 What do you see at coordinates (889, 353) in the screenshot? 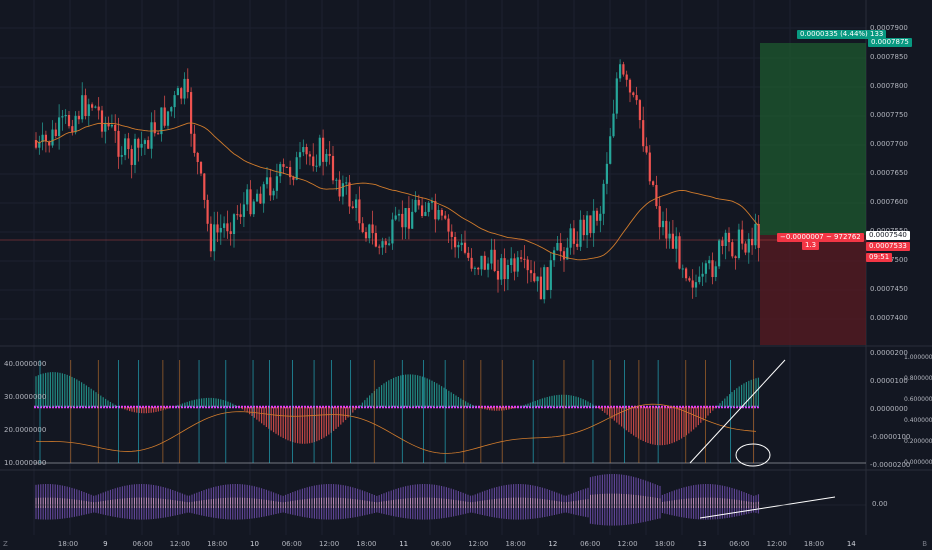
I see `osc-mid-axis-label: 0.0000200` at bounding box center [889, 353].